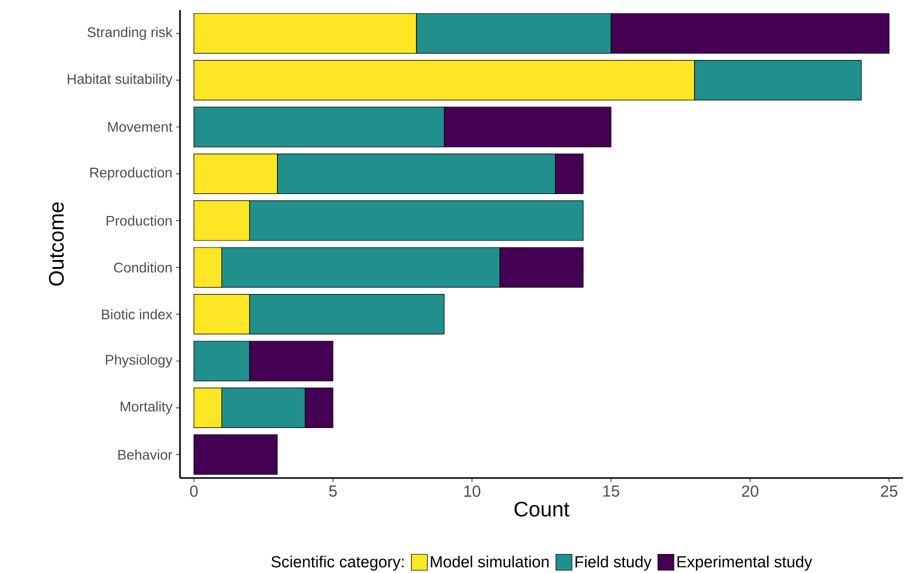 Image resolution: width=913 pixels, height=573 pixels. I want to click on y-tick-label: Production, so click(139, 220).